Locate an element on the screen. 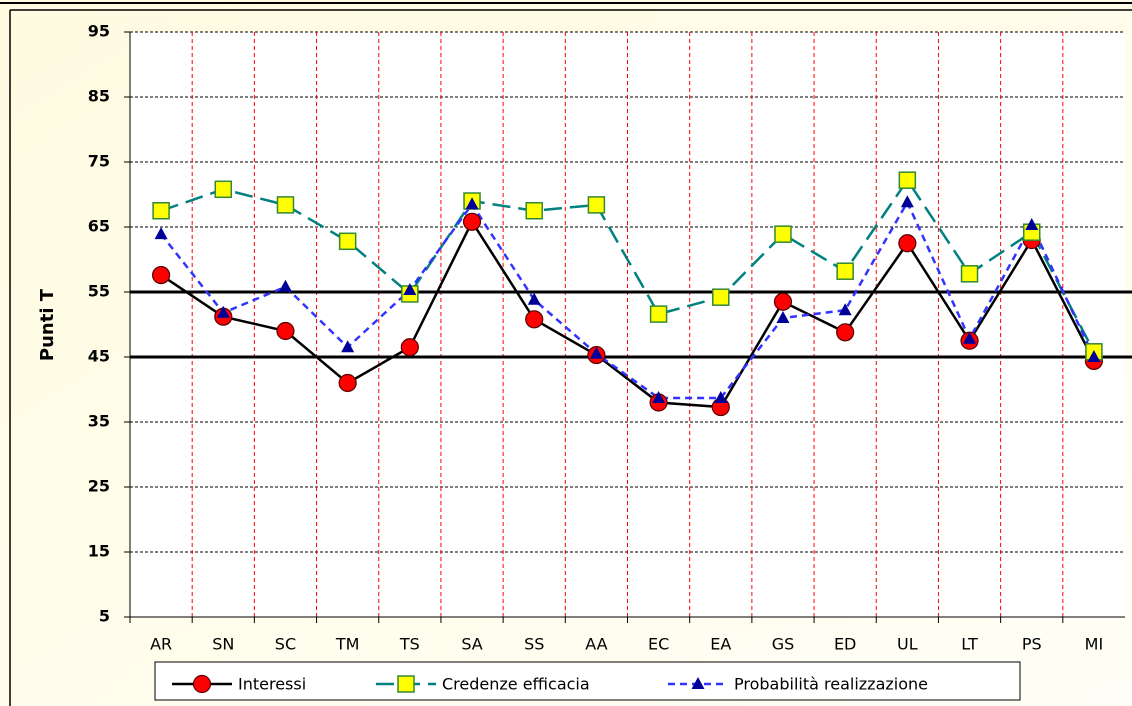 This screenshot has width=1132, height=706. x-tick-label: ED is located at coordinates (845, 644).